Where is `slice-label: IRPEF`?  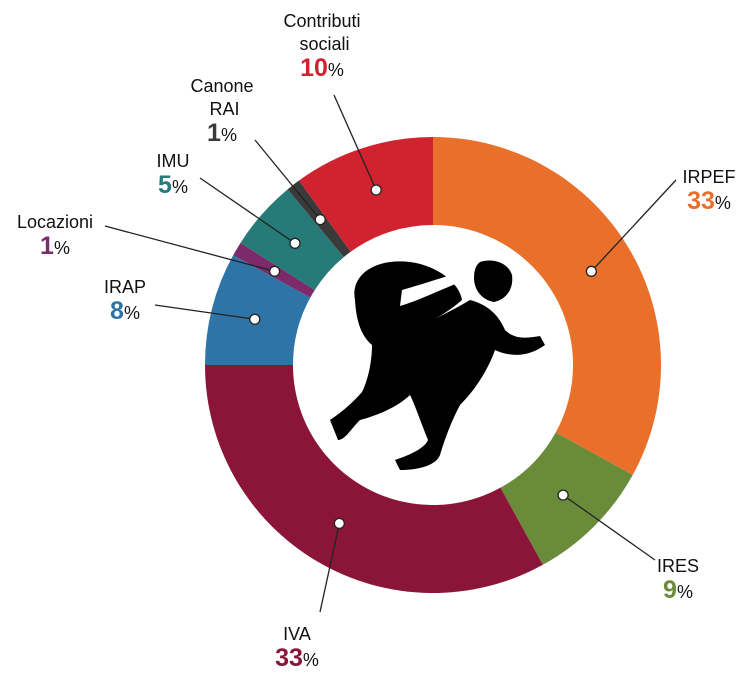
slice-label: IRPEF is located at coordinates (708, 177).